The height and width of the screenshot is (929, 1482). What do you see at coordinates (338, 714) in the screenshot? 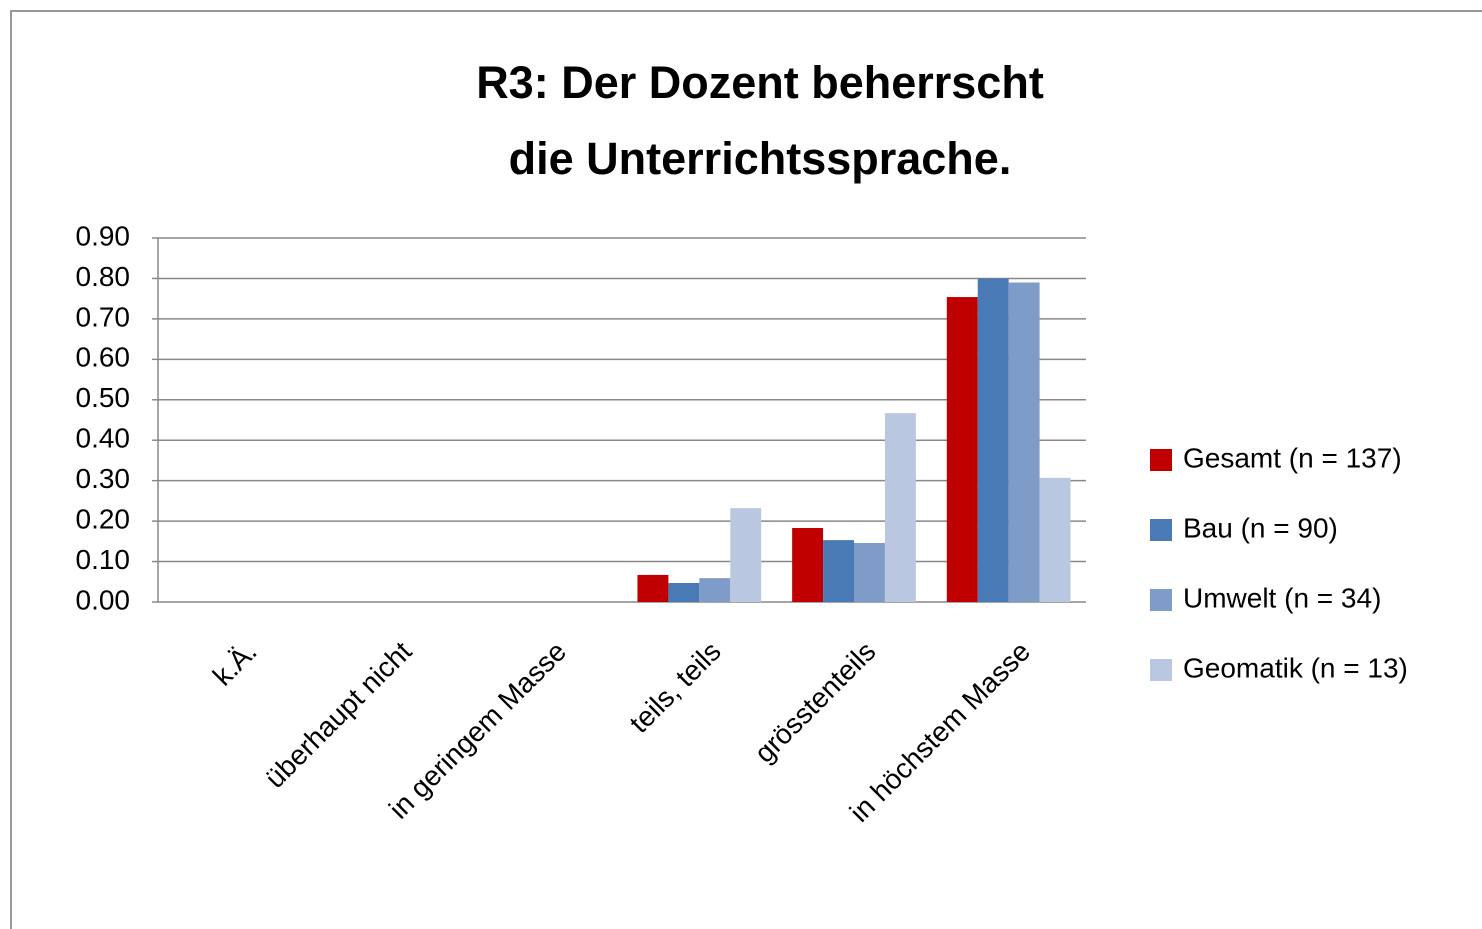
I see `x-tick-label: überhaupt nicht` at bounding box center [338, 714].